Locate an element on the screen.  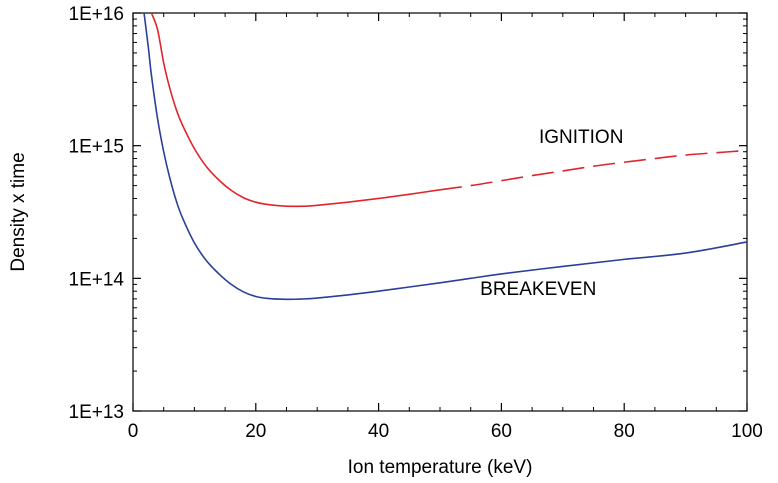
x-tick-label: 60 is located at coordinates (501, 431).